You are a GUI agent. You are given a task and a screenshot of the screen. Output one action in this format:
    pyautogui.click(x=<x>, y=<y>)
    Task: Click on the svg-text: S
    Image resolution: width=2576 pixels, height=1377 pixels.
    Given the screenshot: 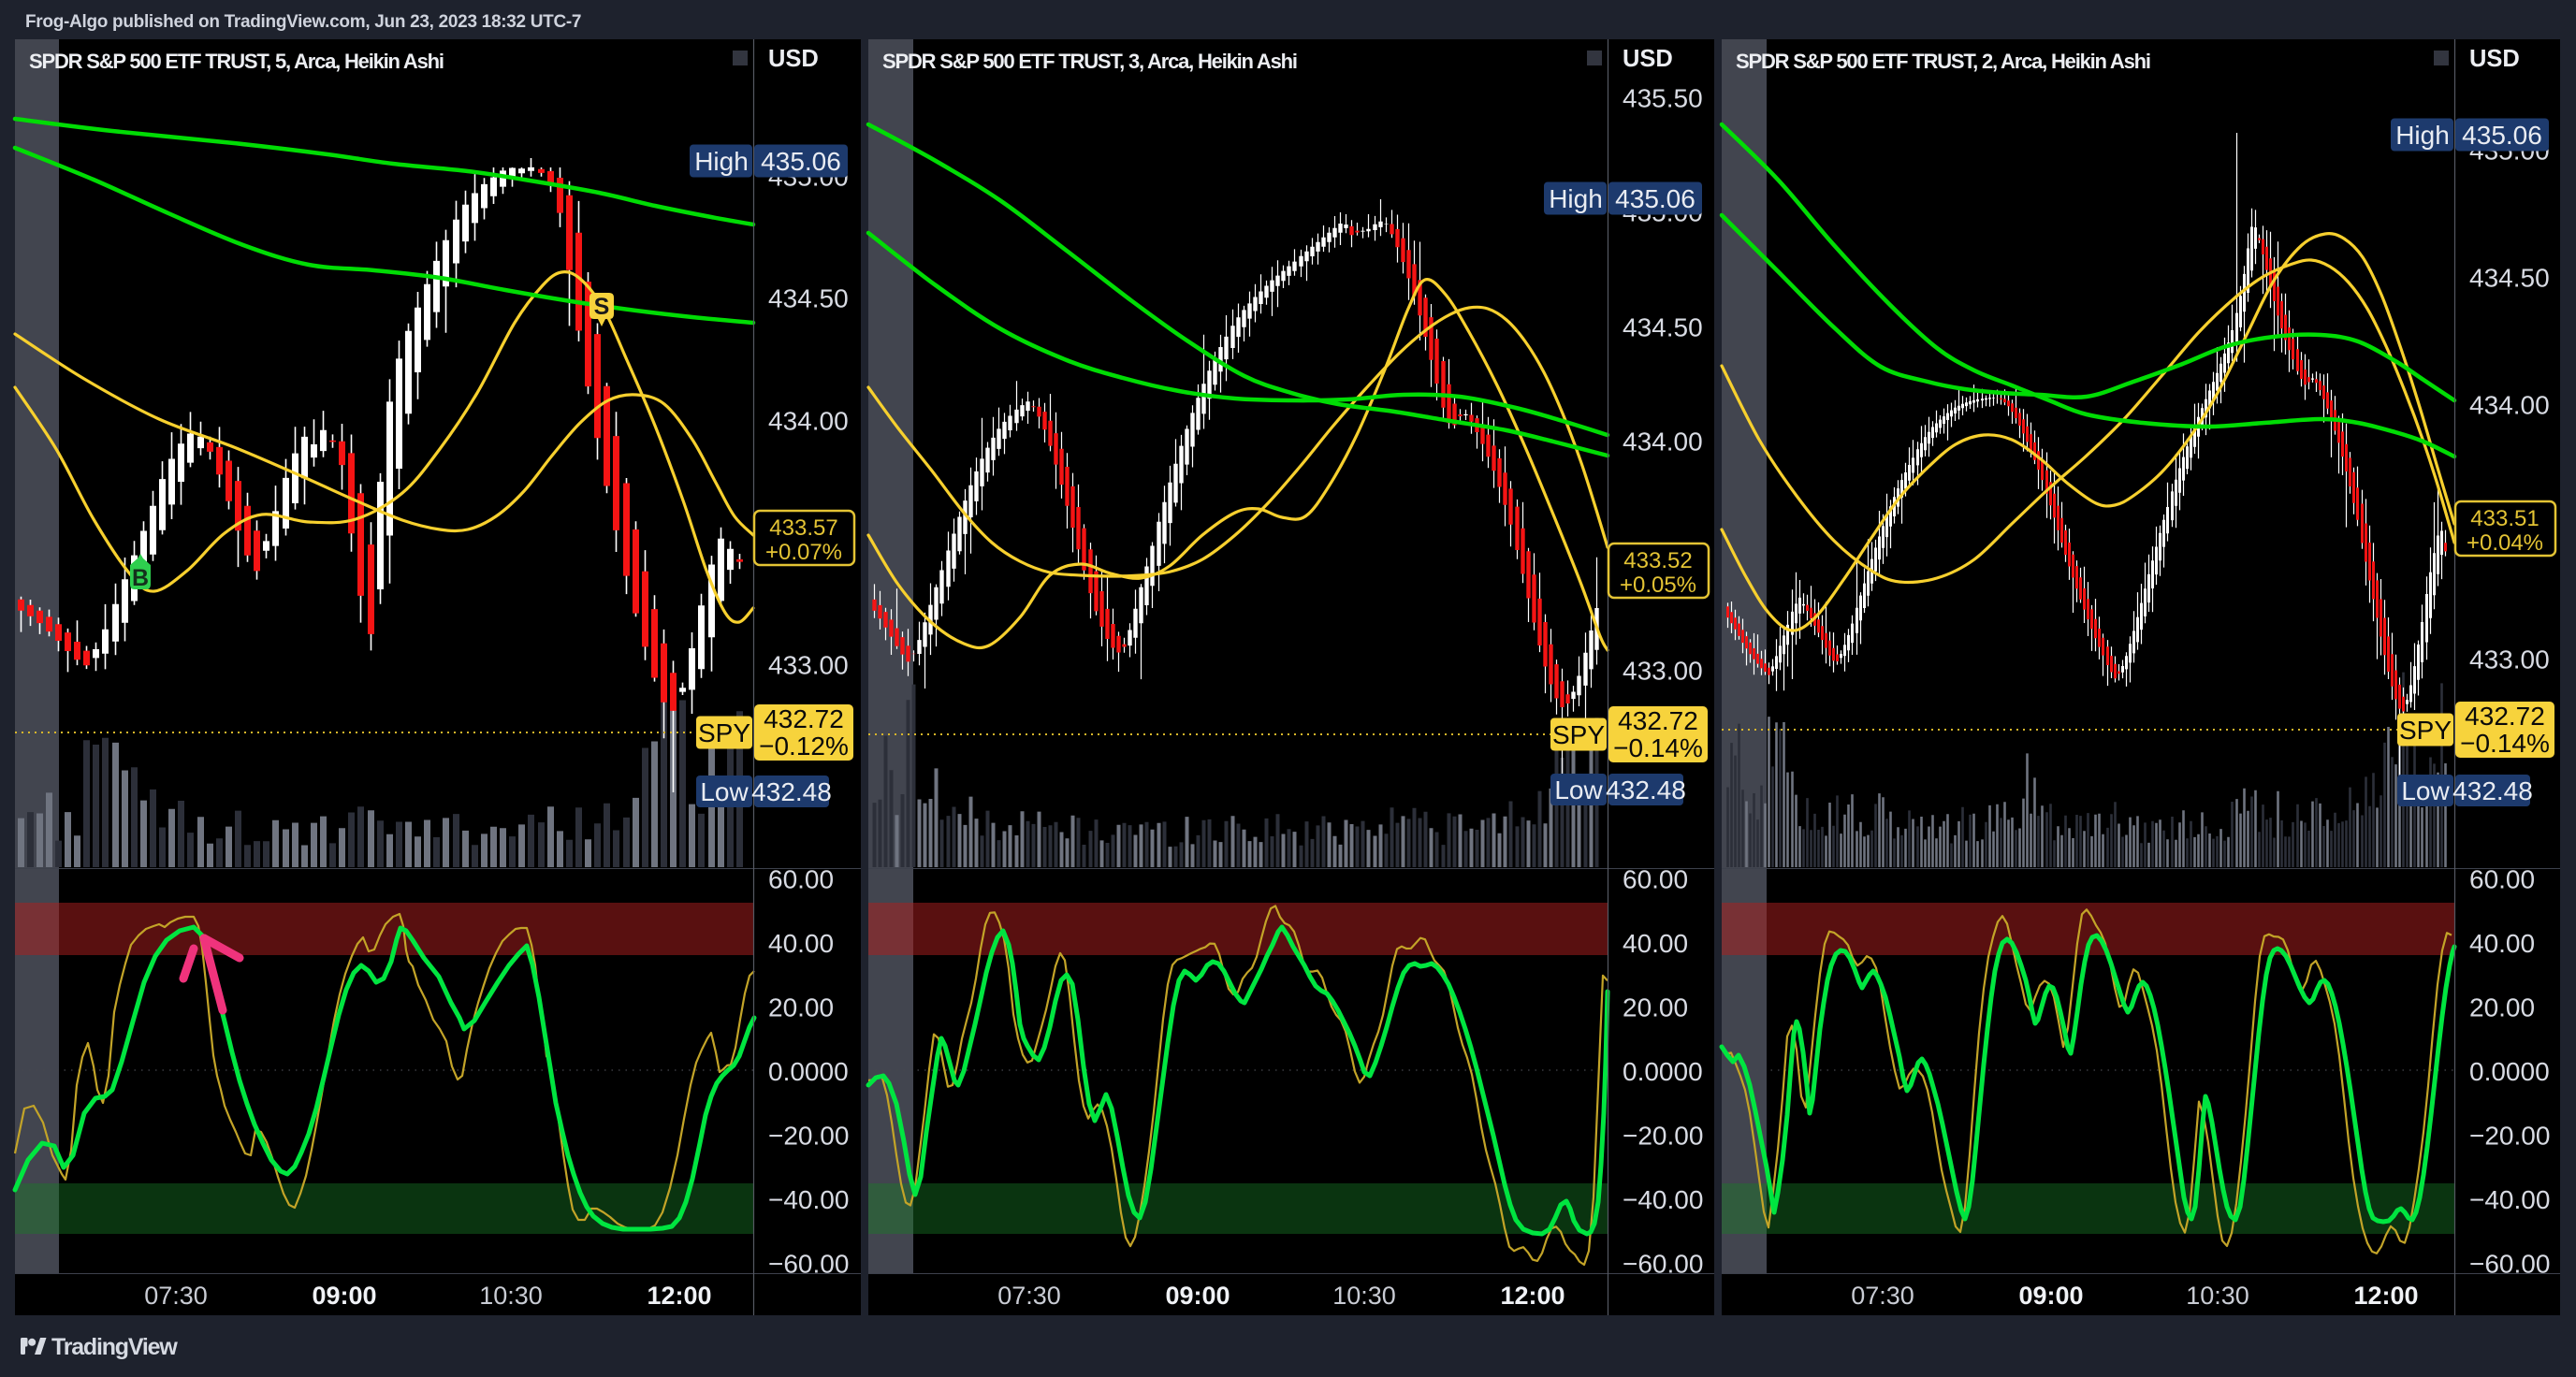 What is the action you would take?
    pyautogui.click(x=602, y=307)
    